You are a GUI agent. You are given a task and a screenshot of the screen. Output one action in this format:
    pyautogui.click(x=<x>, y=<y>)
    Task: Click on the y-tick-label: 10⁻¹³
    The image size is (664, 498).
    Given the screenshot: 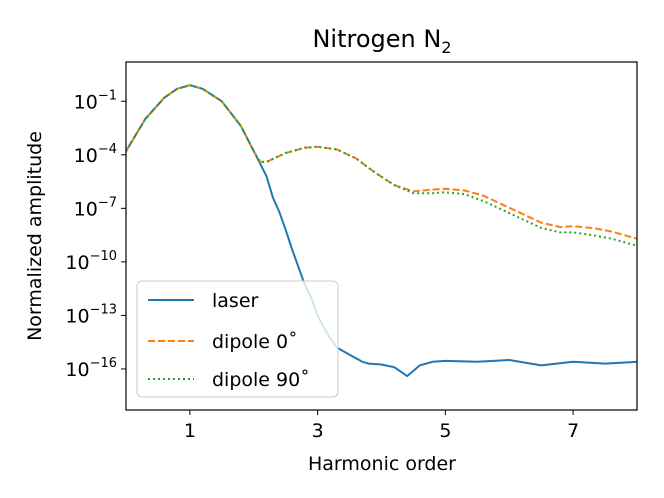 What is the action you would take?
    pyautogui.click(x=91, y=314)
    